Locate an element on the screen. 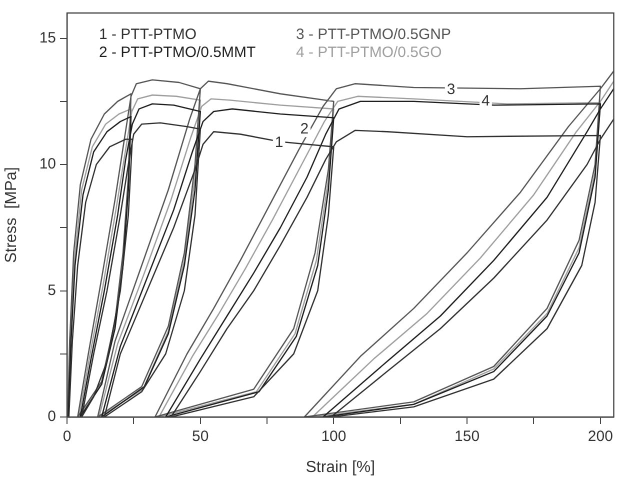 Image resolution: width=617 pixels, height=479 pixels. annotation: 2 is located at coordinates (304, 129).